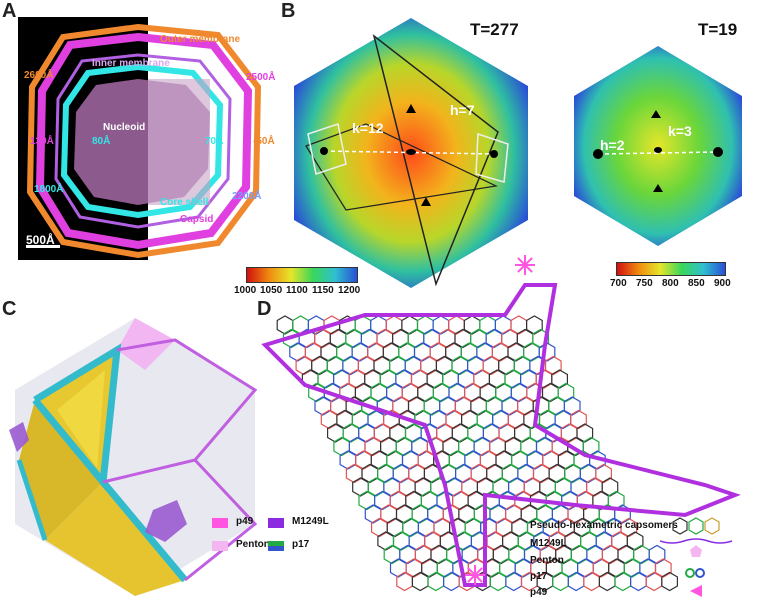  What do you see at coordinates (301, 544) in the screenshot?
I see `legend-label-p17: p17` at bounding box center [301, 544].